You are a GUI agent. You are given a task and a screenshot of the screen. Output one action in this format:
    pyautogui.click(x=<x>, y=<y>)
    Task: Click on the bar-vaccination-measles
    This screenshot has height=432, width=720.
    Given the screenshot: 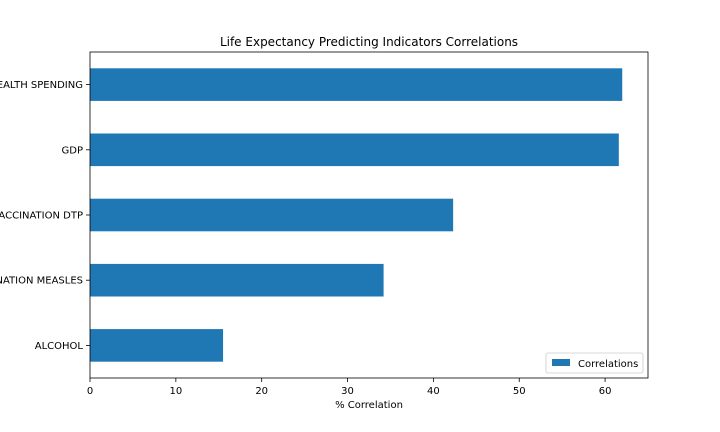 What is the action you would take?
    pyautogui.click(x=237, y=280)
    